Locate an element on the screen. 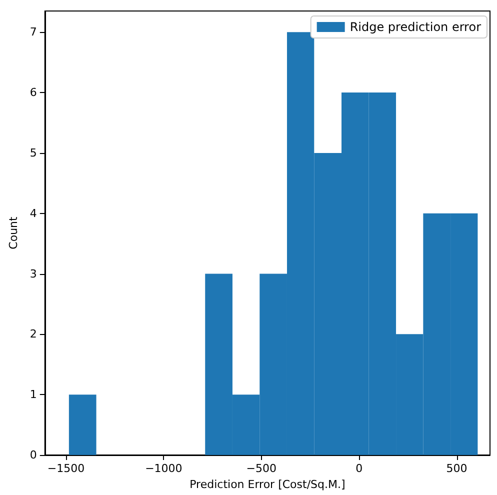  y-tick-label: 3 is located at coordinates (33, 273).